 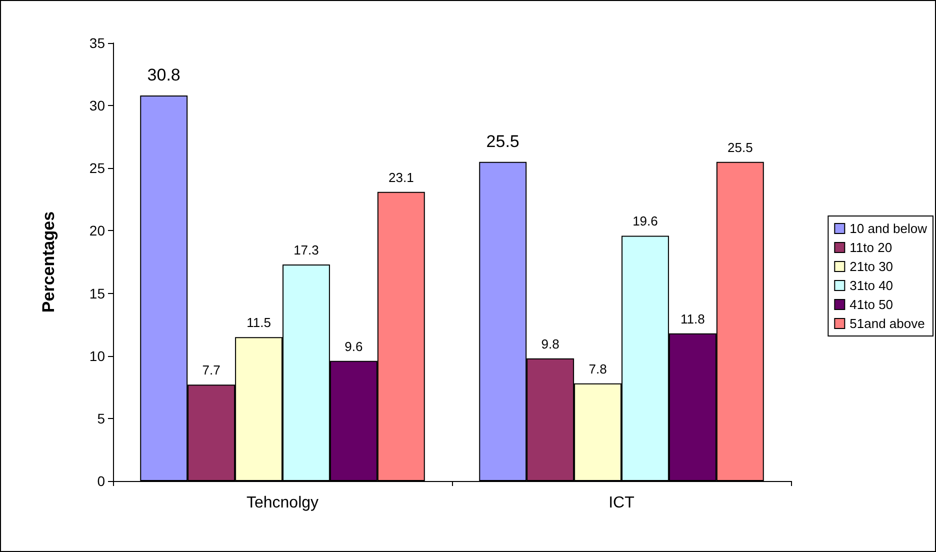 I want to click on legend-label: 21to 30, so click(x=872, y=266).